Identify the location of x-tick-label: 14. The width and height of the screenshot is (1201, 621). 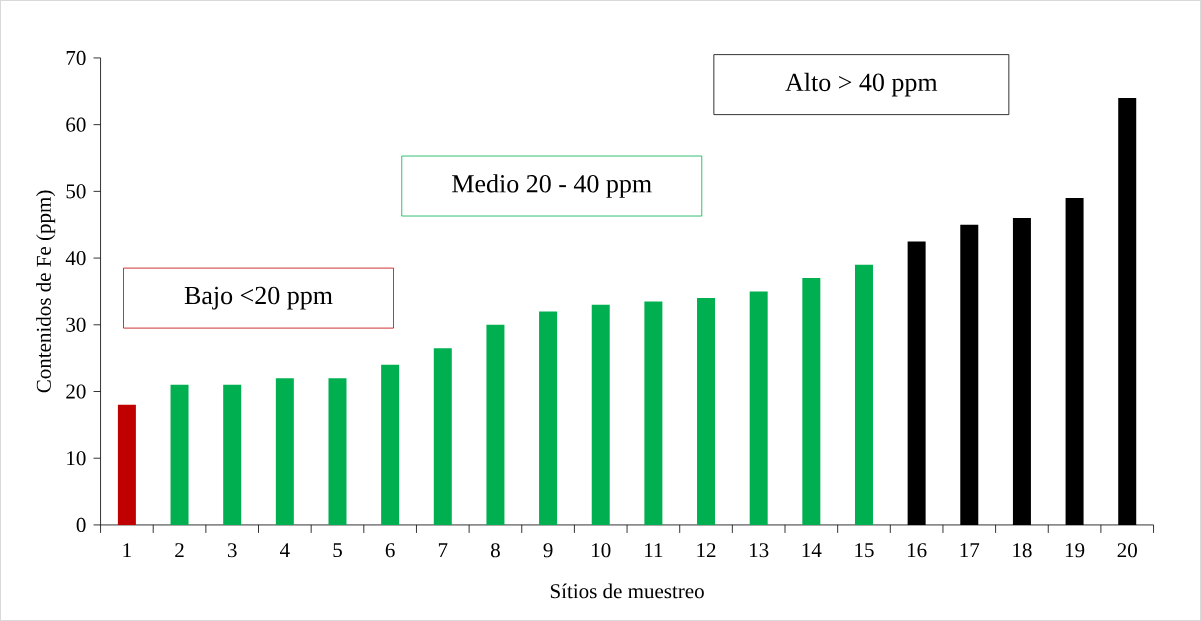
(812, 550).